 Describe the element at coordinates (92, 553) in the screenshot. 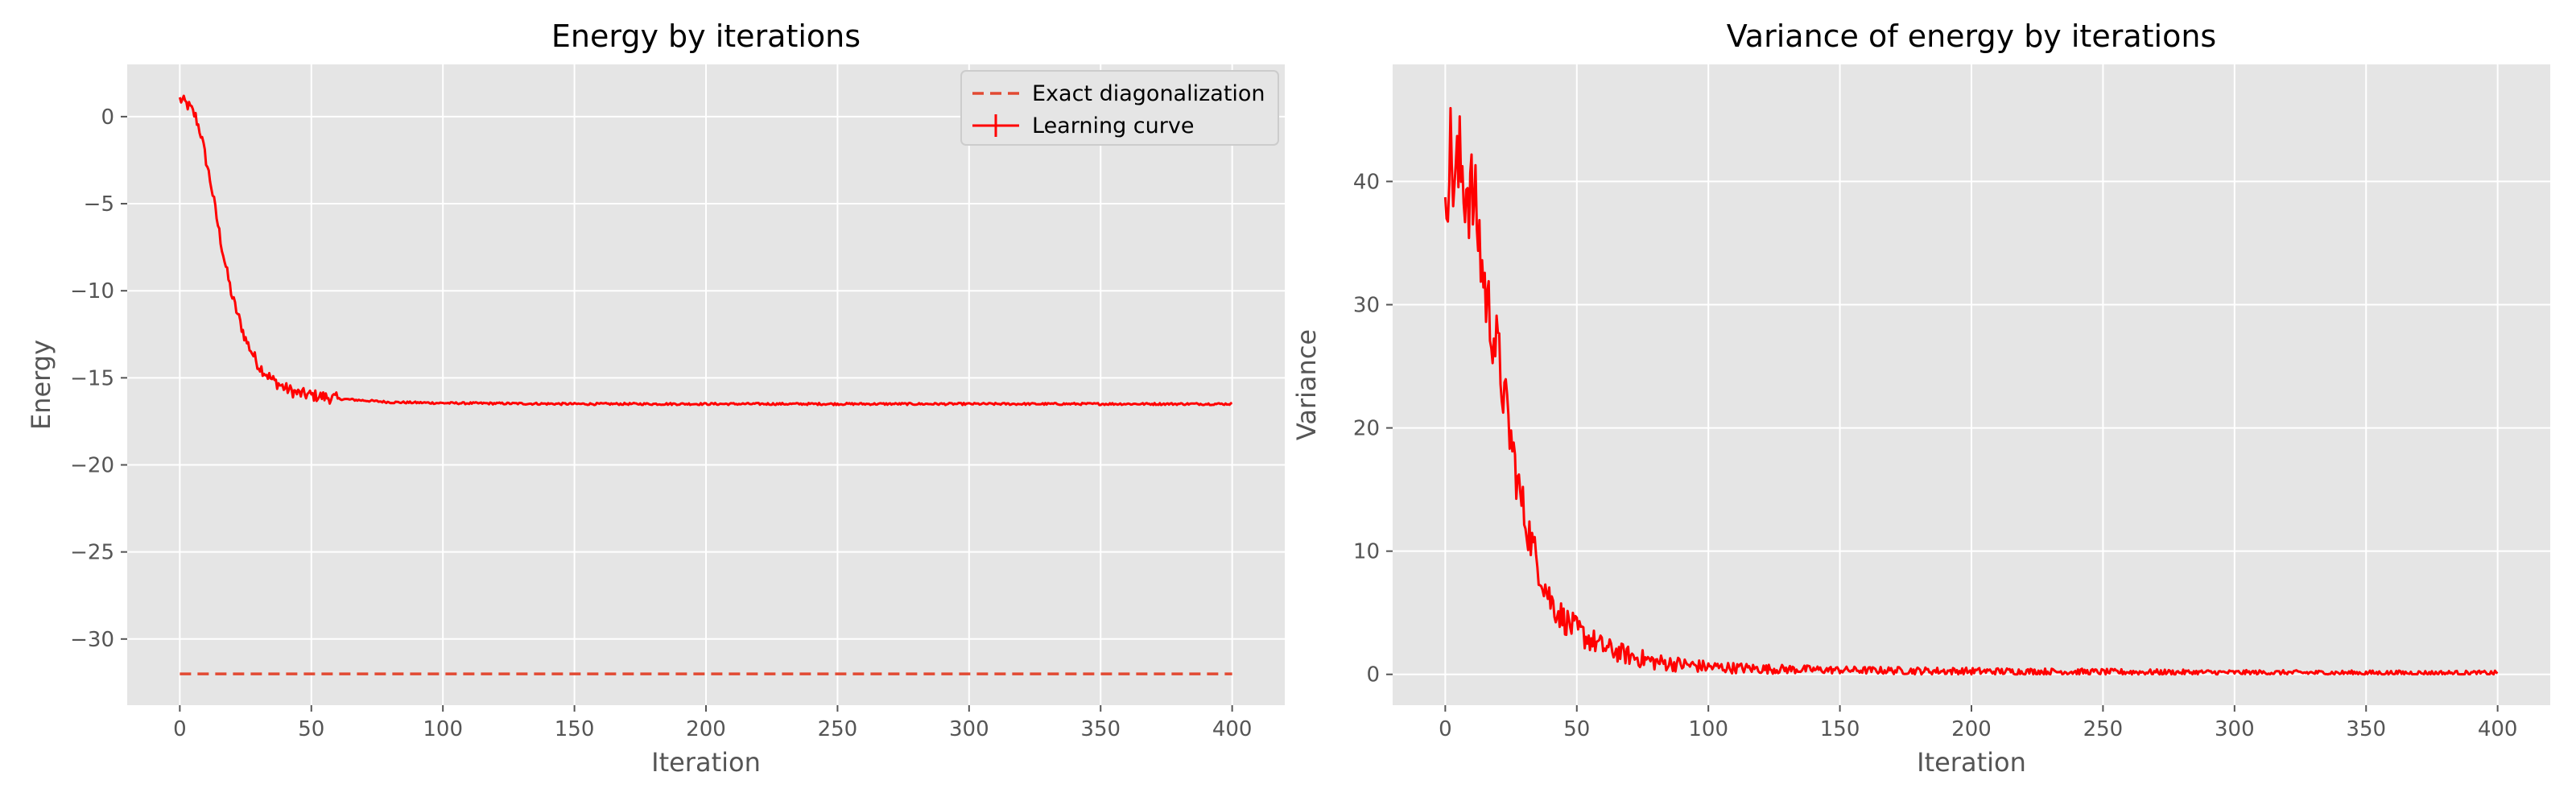

I see `y-tick-label: −25` at that location.